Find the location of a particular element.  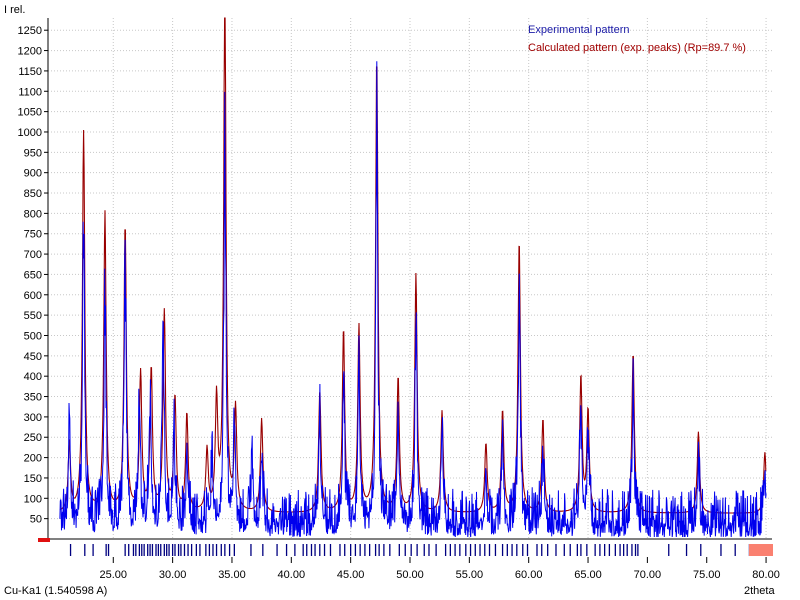

y-tick-label: 550 is located at coordinates (33, 316).